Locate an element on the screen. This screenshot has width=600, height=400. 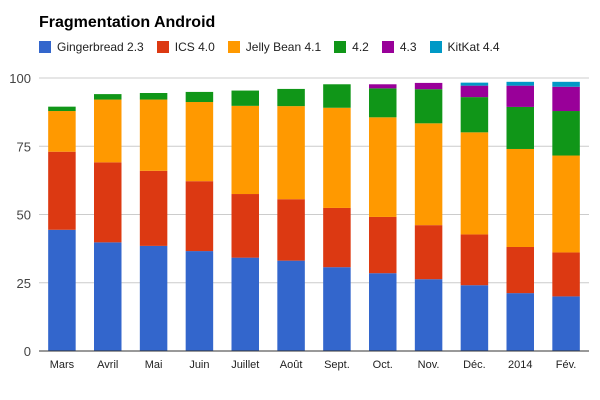
x-tick-label: Fév. is located at coordinates (566, 365).